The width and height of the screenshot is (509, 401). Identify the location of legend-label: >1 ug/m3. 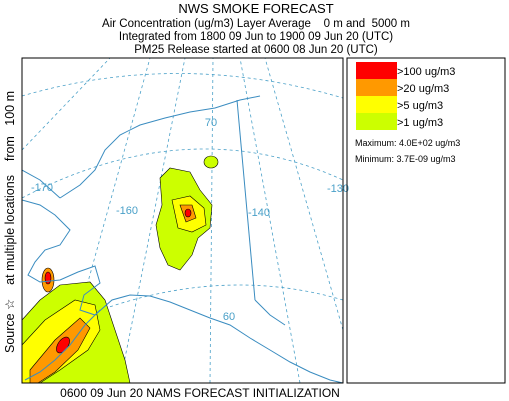
(420, 123).